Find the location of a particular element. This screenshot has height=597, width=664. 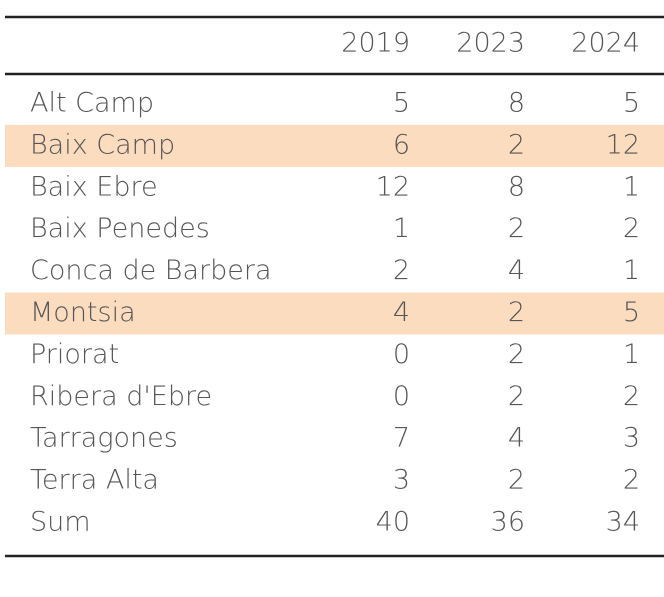

column-header: 2024 is located at coordinates (605, 43).